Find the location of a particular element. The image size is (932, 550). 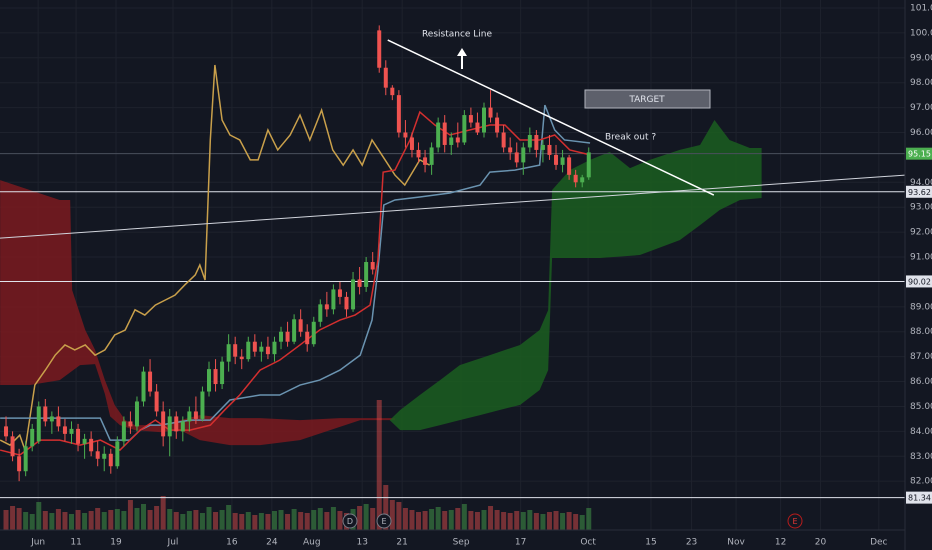

y-tick-label: 84.00 is located at coordinates (921, 432).